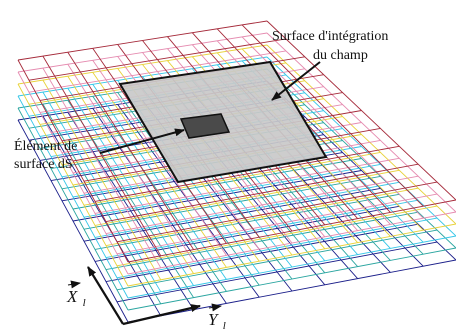  I want to click on axis-x-subscript: l, so click(84, 303).